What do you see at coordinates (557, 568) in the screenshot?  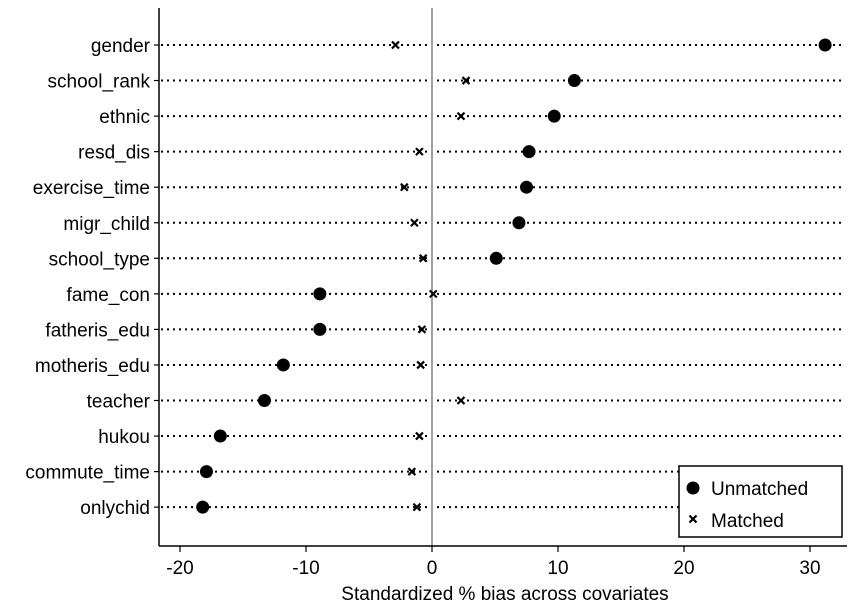 I see `x-tick-label: 10` at bounding box center [557, 568].